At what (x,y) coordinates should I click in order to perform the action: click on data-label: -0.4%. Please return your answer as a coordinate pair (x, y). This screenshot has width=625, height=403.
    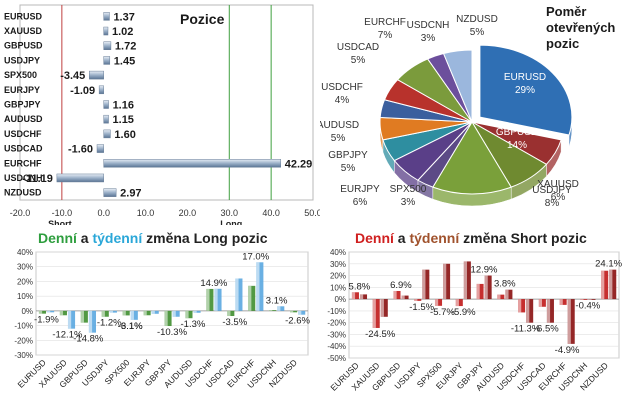
    Looking at the image, I should click on (587, 306).